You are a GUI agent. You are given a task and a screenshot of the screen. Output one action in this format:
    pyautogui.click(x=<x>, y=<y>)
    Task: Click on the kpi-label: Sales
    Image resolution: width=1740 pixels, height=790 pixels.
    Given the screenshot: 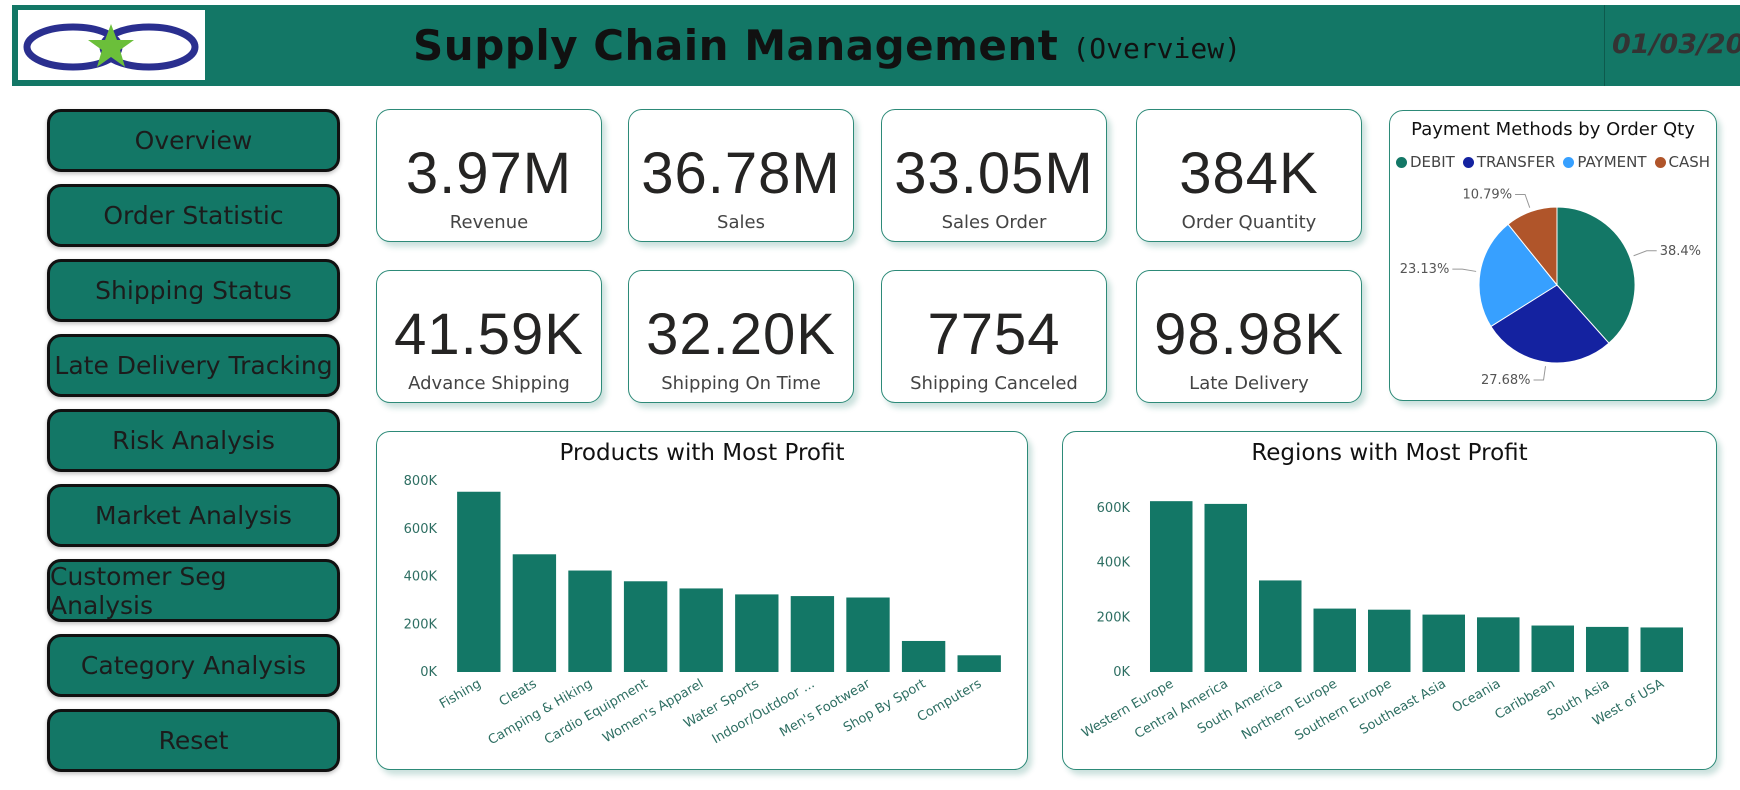 What is the action you would take?
    pyautogui.click(x=741, y=222)
    